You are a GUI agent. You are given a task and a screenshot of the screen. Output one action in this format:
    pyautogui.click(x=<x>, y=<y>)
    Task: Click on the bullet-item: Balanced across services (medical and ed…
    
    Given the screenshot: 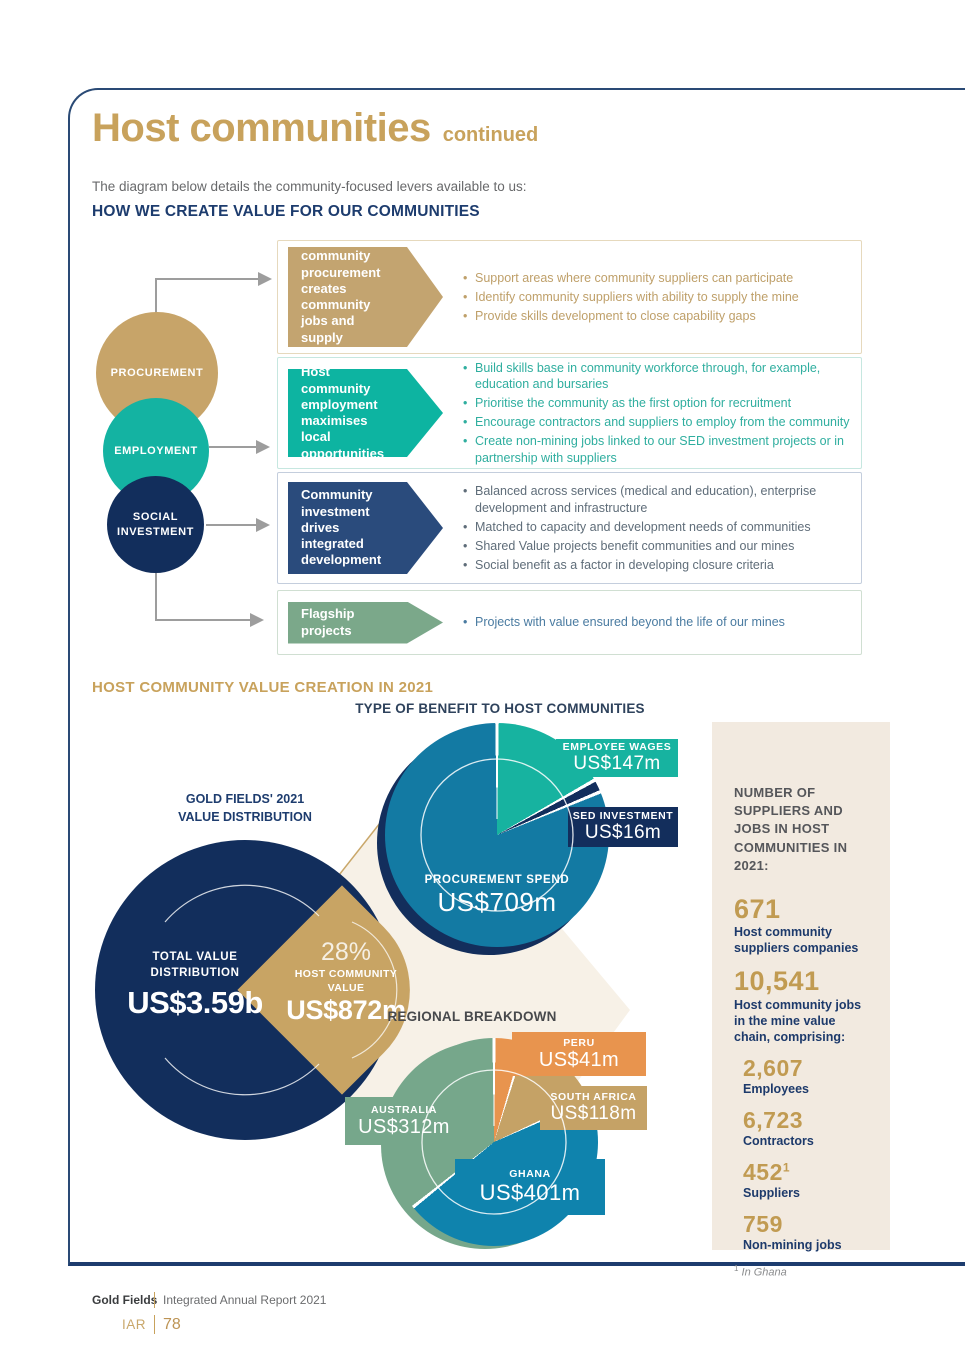 What is the action you would take?
    pyautogui.click(x=659, y=499)
    